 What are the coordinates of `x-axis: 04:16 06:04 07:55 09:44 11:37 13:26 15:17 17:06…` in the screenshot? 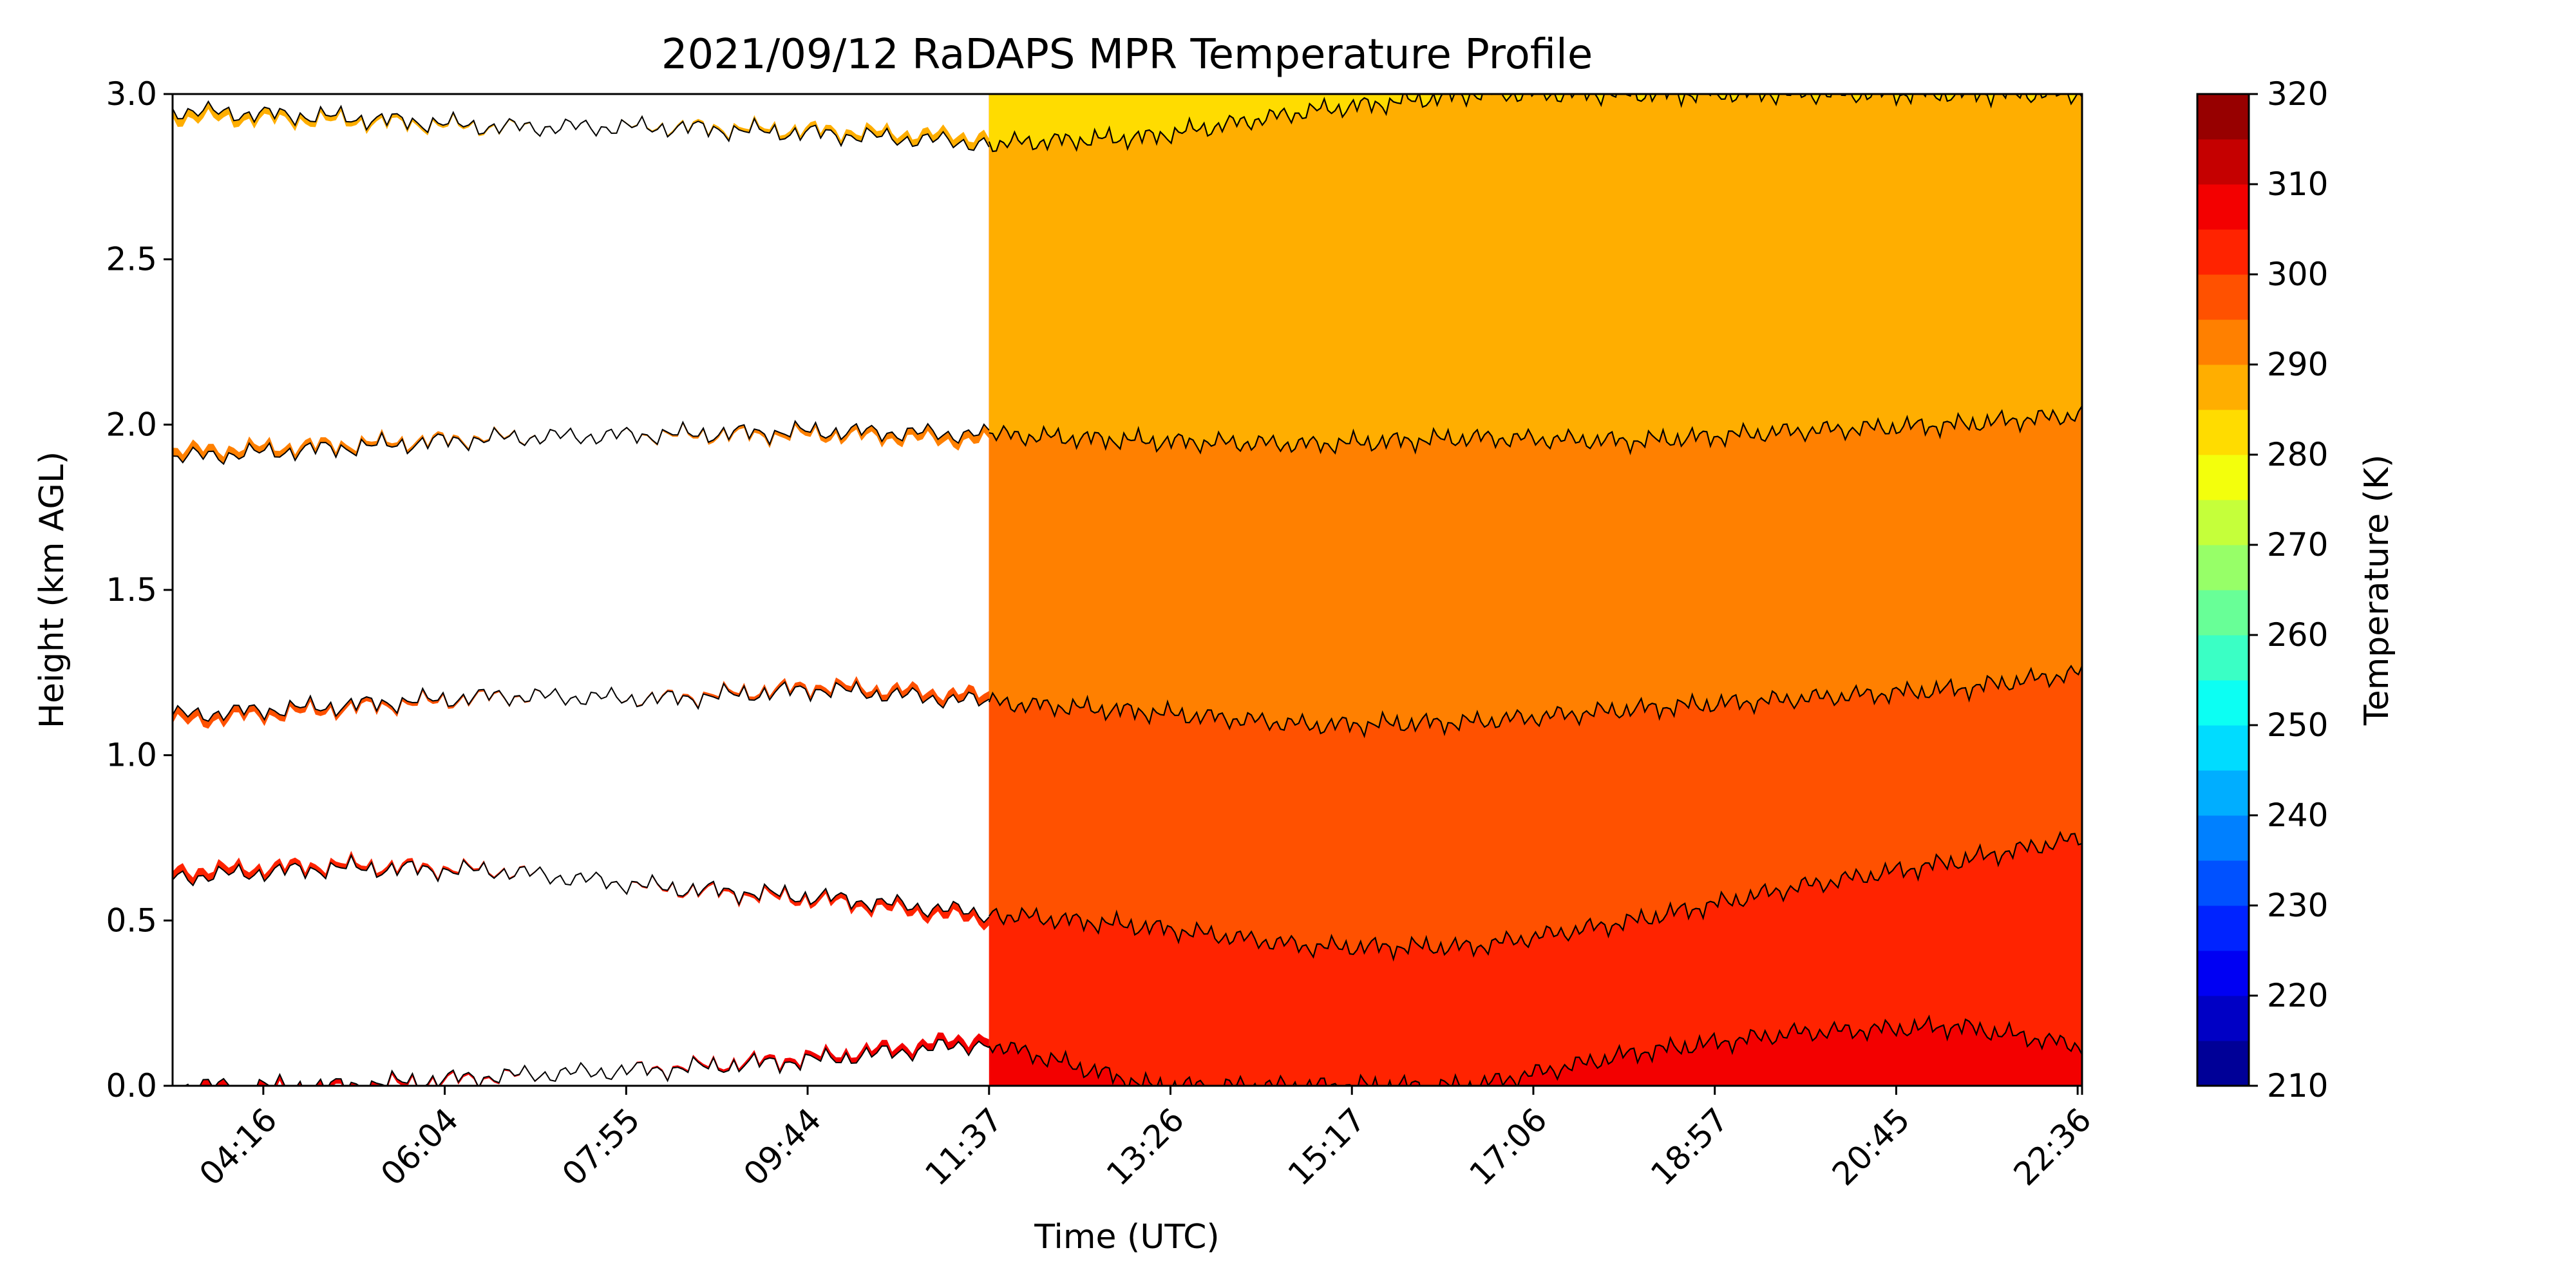 It's located at (1145, 1139).